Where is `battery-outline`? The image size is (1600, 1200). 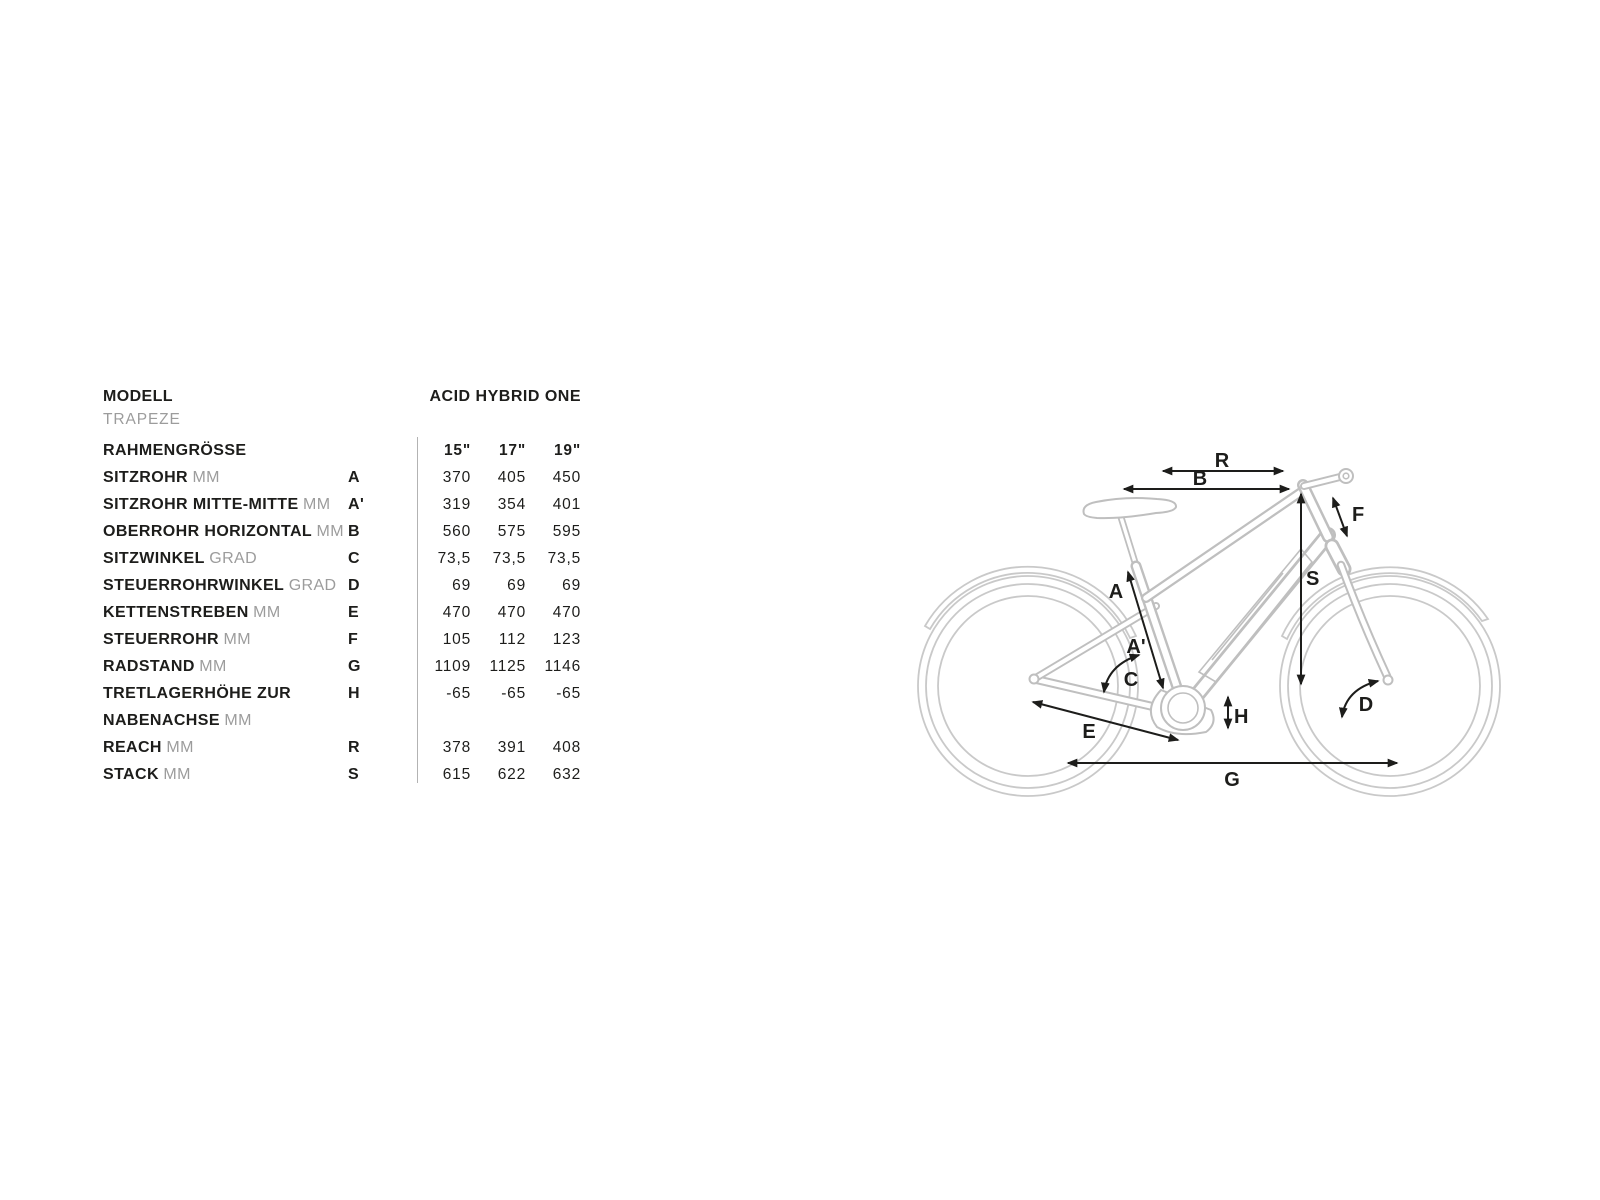 battery-outline is located at coordinates (1255, 615).